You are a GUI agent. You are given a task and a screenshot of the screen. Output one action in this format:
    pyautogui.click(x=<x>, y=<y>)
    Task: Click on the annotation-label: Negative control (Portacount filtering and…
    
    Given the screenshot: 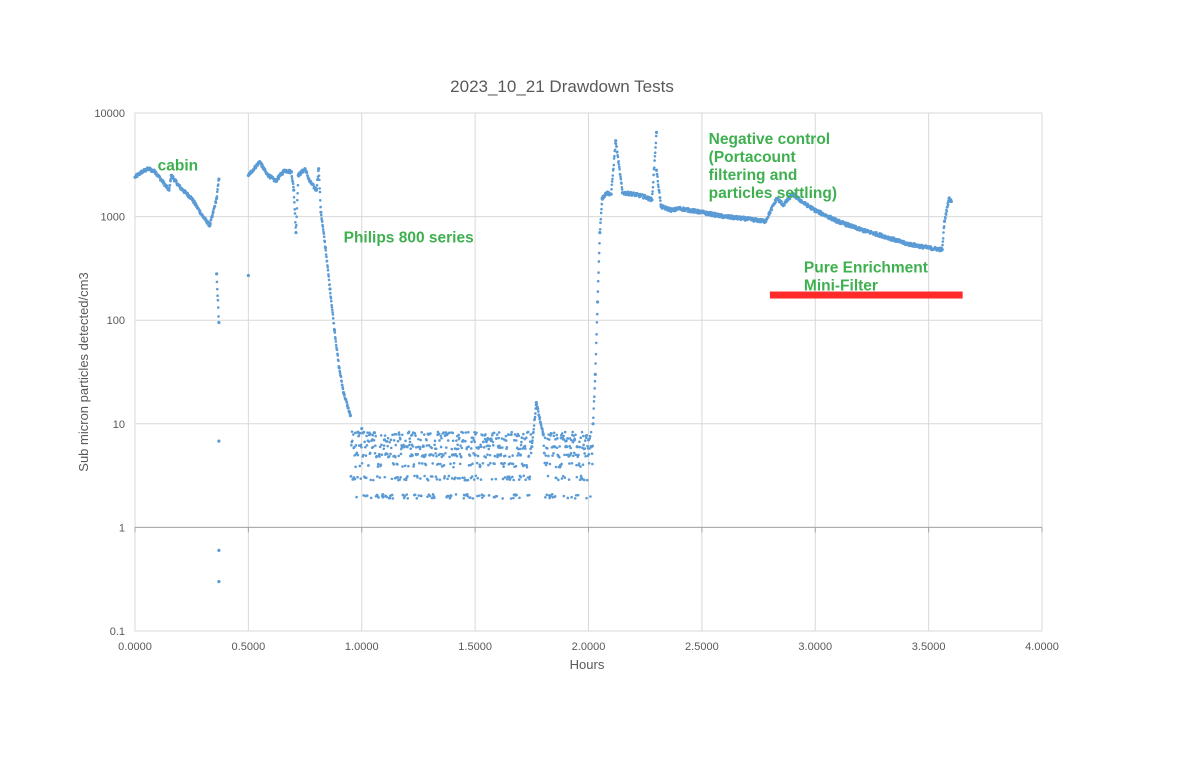 What is the action you would take?
    pyautogui.click(x=773, y=166)
    